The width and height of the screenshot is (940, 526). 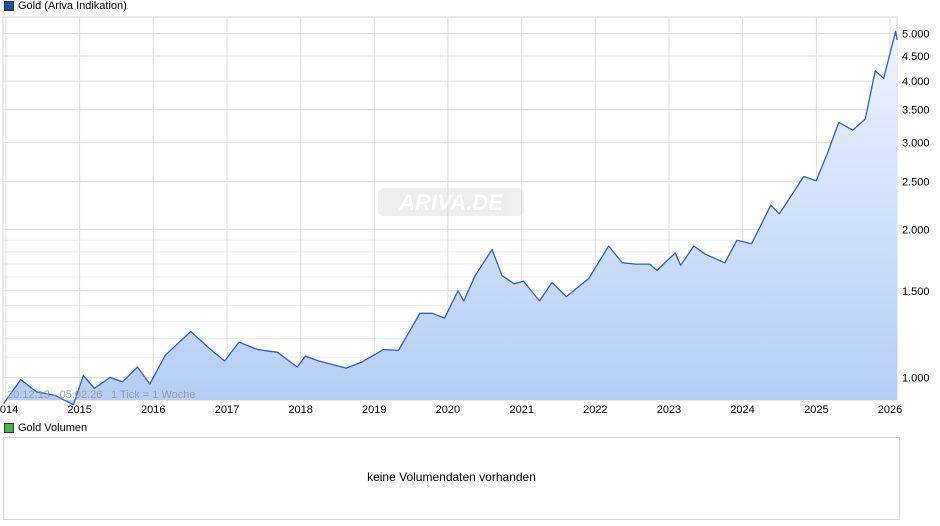 What do you see at coordinates (916, 34) in the screenshot?
I see `y-tick-label: 5.000` at bounding box center [916, 34].